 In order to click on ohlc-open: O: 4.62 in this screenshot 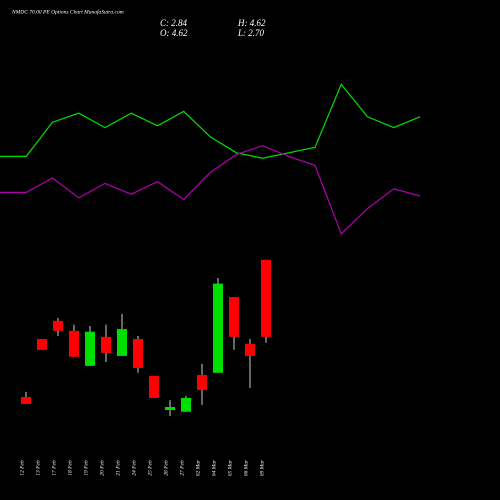, I will do `click(174, 33)`.